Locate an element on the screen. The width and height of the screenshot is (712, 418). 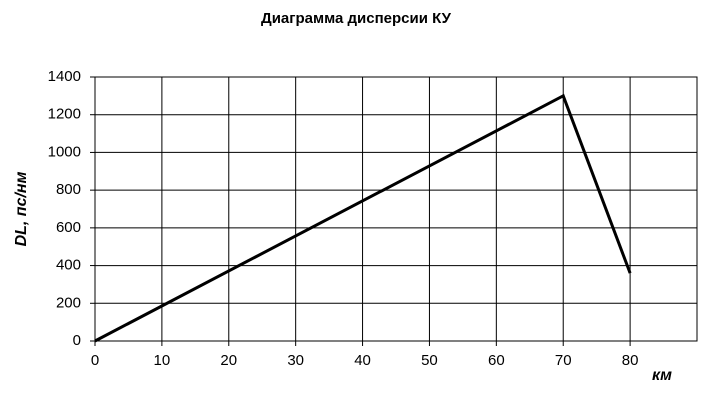
y-tick-label: 1400 is located at coordinates (64, 76).